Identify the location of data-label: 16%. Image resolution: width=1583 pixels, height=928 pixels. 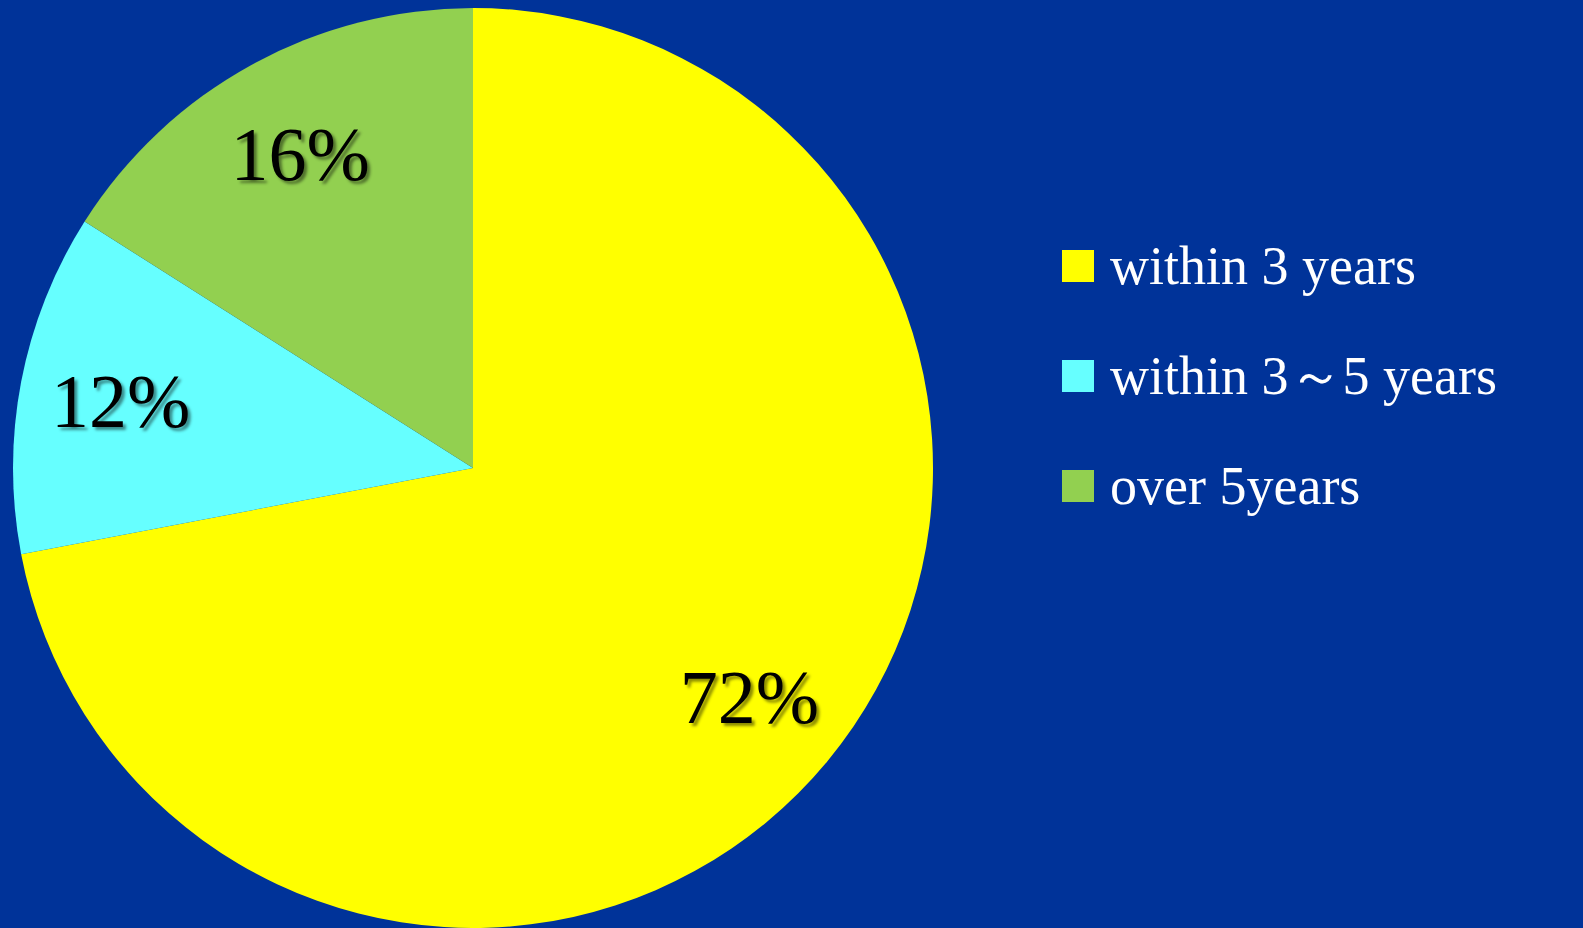
(300, 153).